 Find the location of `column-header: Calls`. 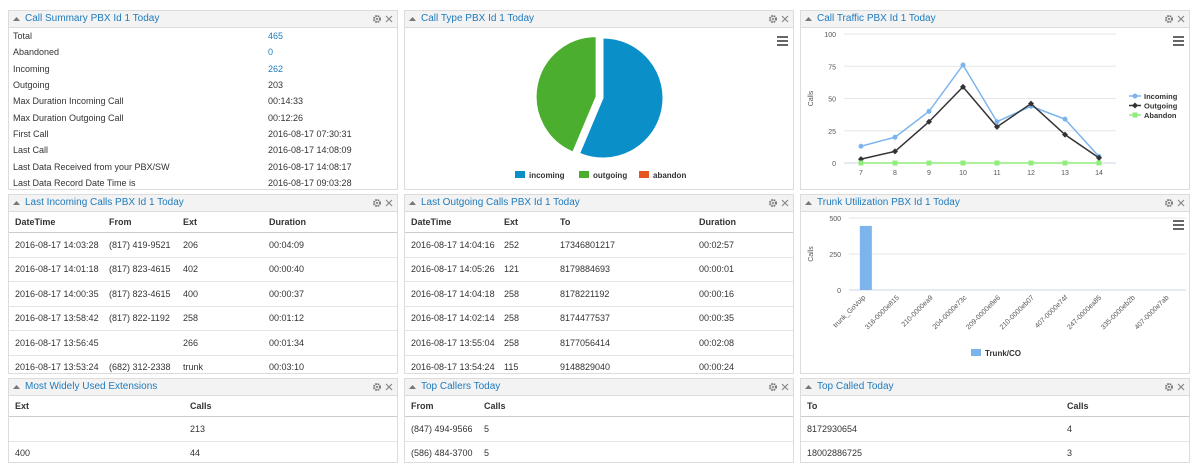

column-header: Calls is located at coordinates (635, 406).